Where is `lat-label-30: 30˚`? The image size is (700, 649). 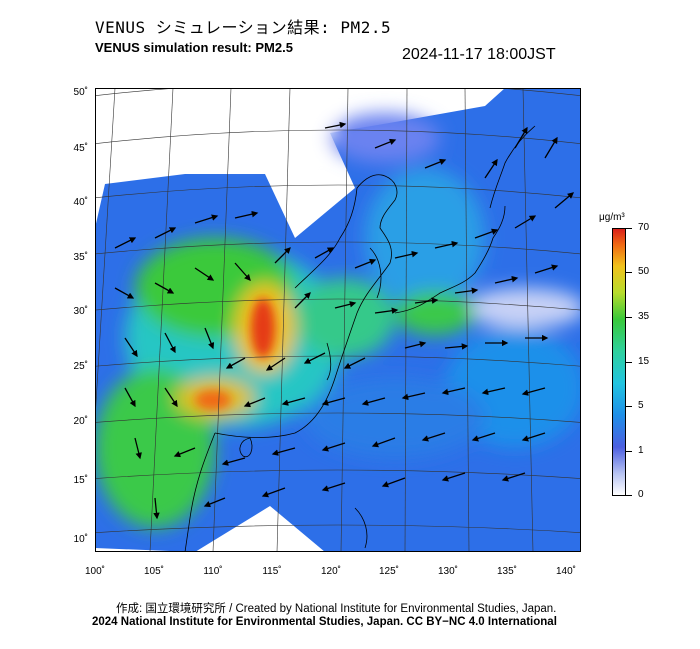 lat-label-30: 30˚ is located at coordinates (80, 311).